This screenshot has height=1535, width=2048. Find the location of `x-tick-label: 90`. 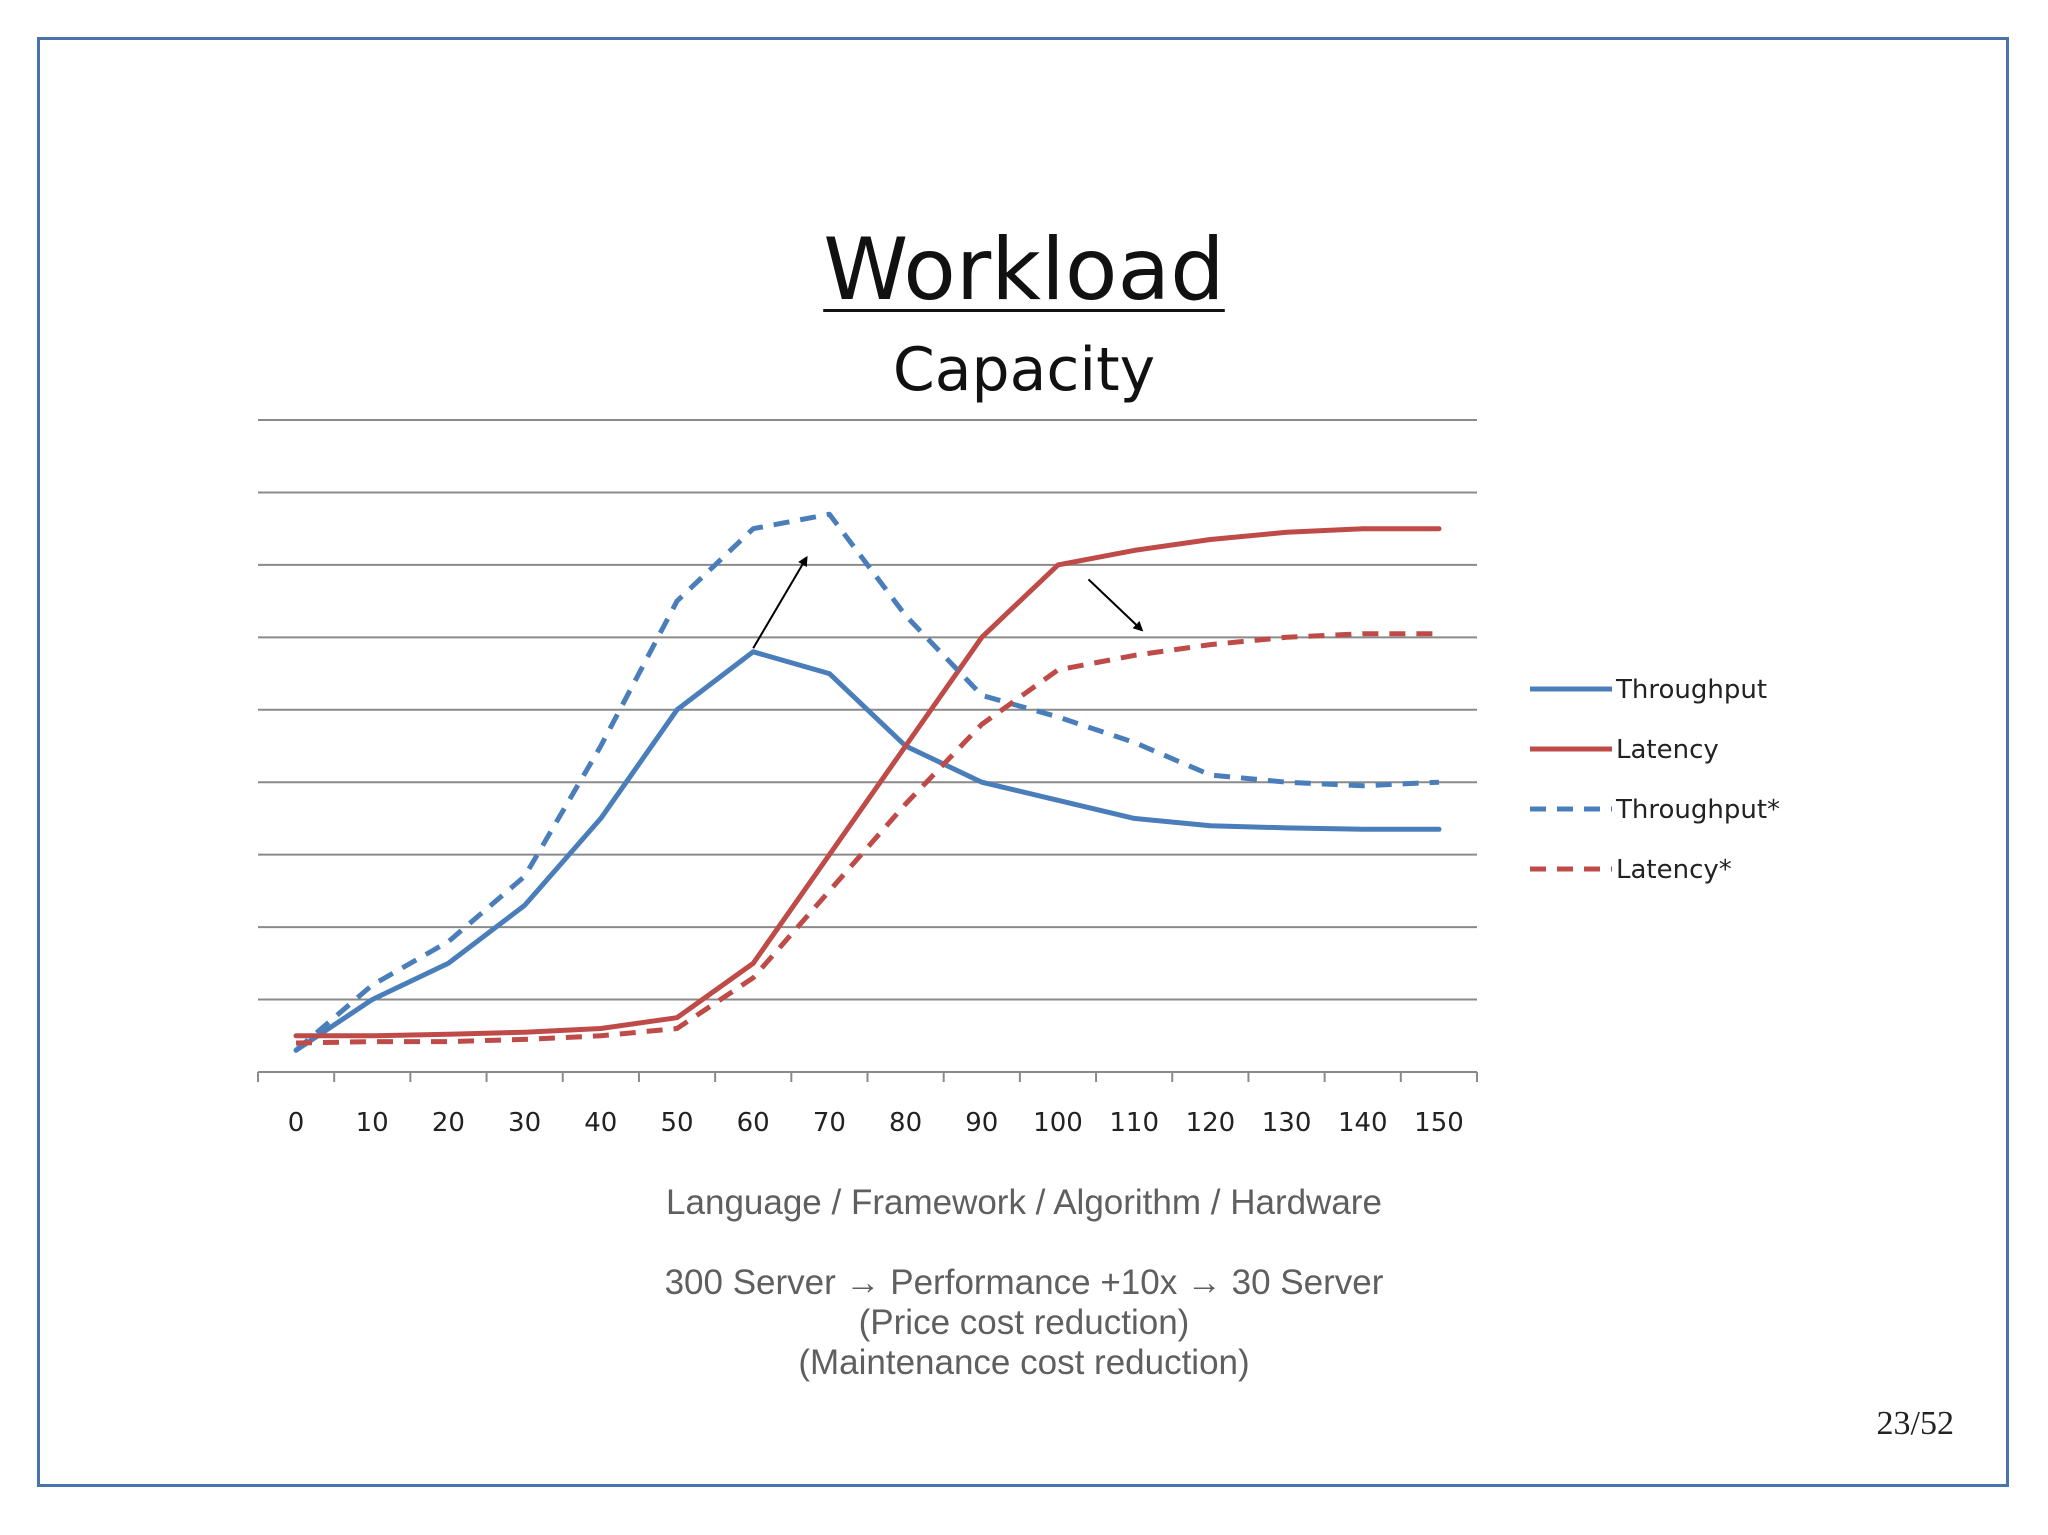

x-tick-label: 90 is located at coordinates (981, 1123).